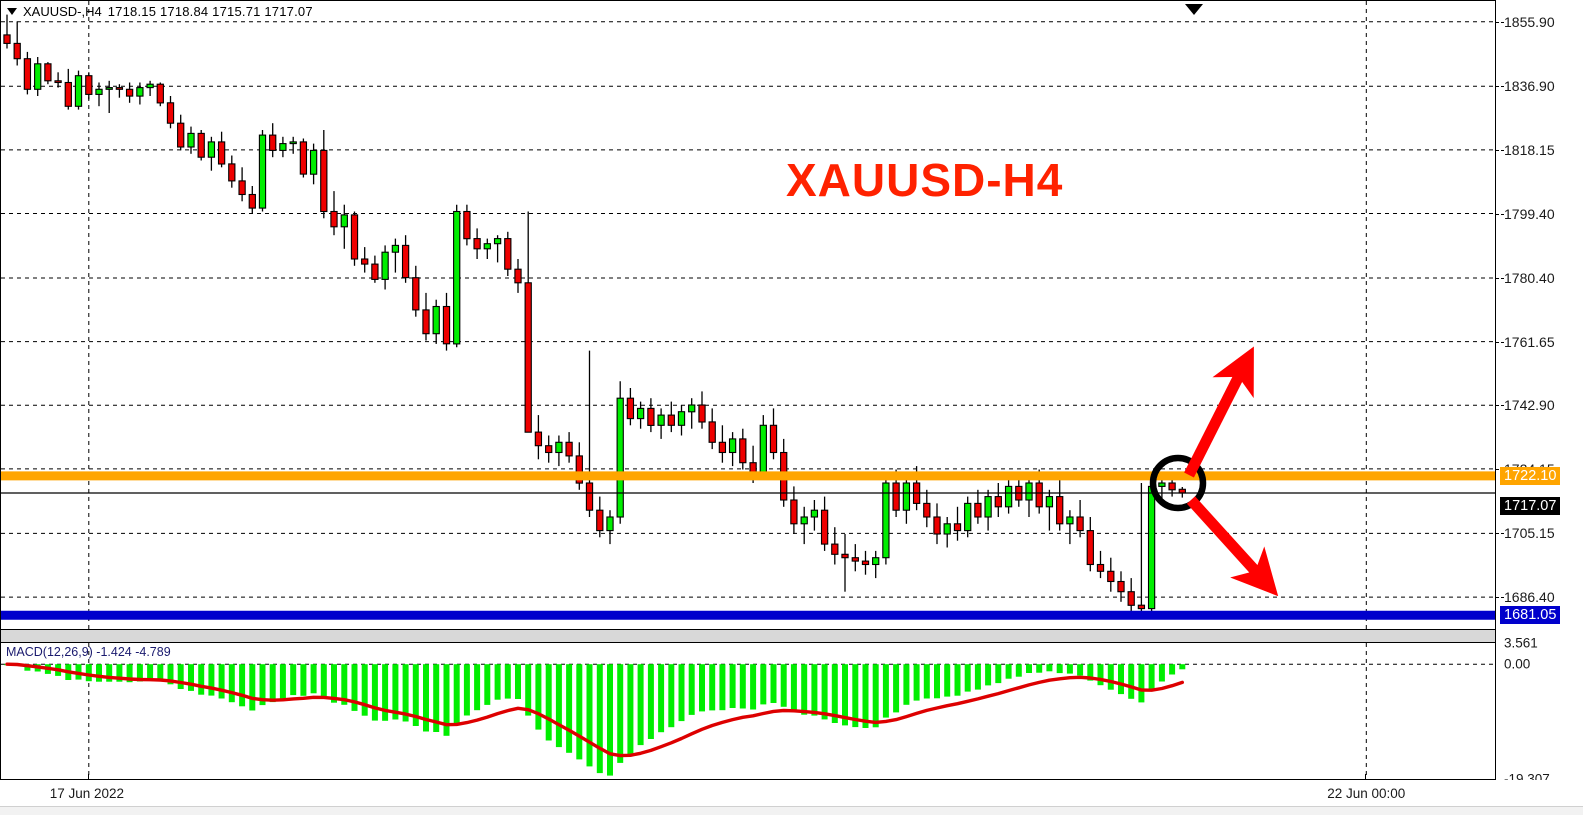  Describe the element at coordinates (1530, 505) in the screenshot. I see `bid-price-badge: 1717.07` at that location.